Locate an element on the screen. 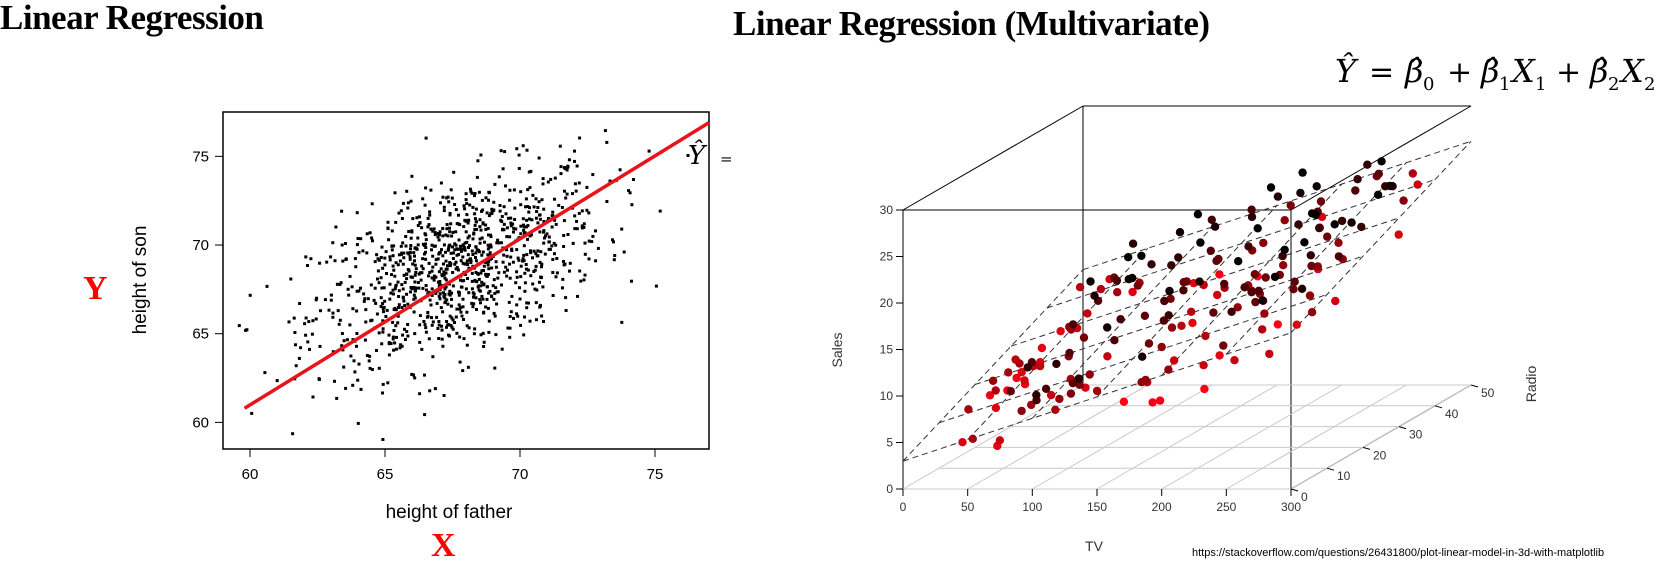  equation-x1-sub: 1 is located at coordinates (1540, 84).